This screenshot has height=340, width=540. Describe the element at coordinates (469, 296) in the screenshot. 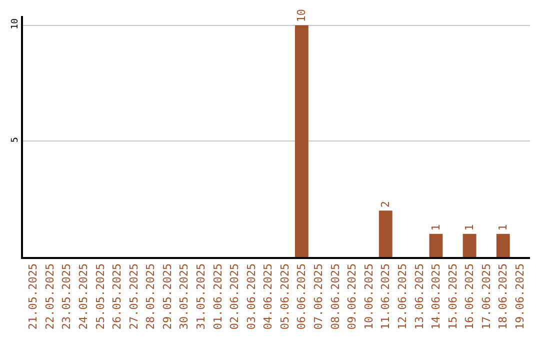

I see `x-tick-label: 16.06.2025` at that location.